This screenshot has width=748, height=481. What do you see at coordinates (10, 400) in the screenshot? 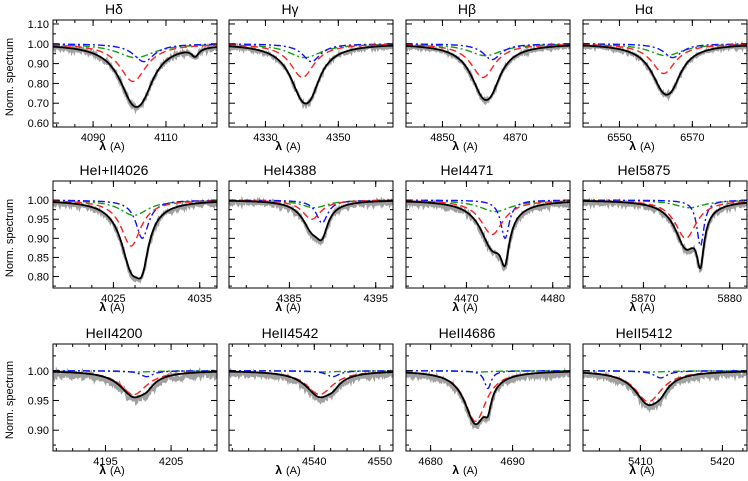
I see `y-axis-label-row-3: Norm. spectrum` at bounding box center [10, 400].